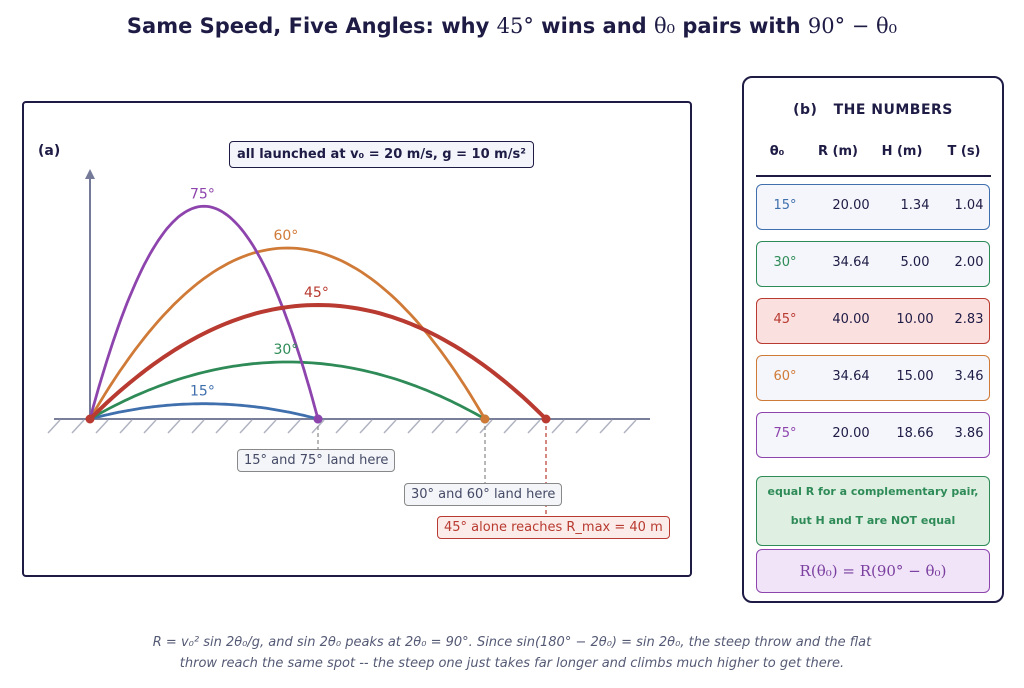  What do you see at coordinates (316, 460) in the screenshot?
I see `annotation-15-75: 15° and 75° land here` at bounding box center [316, 460].